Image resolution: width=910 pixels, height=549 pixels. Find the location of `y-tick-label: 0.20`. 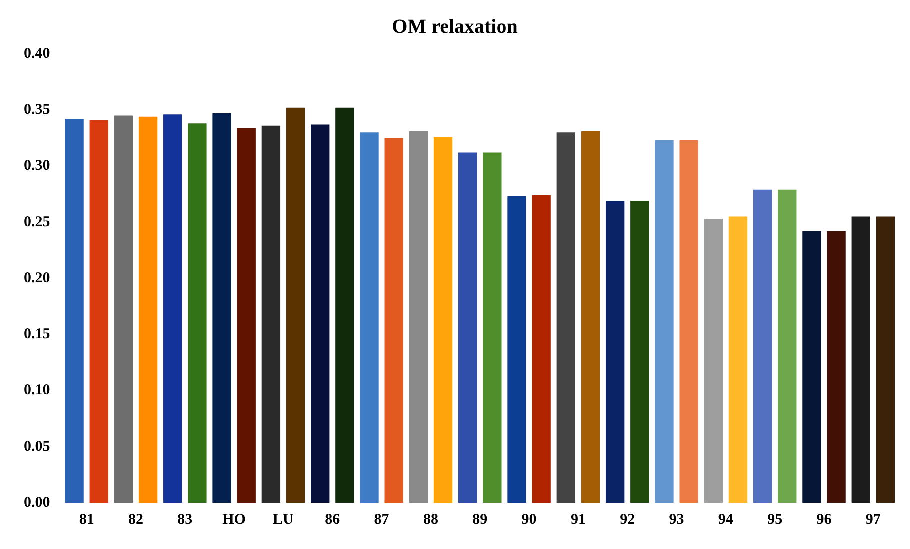

y-tick-label: 0.20 is located at coordinates (37, 278).